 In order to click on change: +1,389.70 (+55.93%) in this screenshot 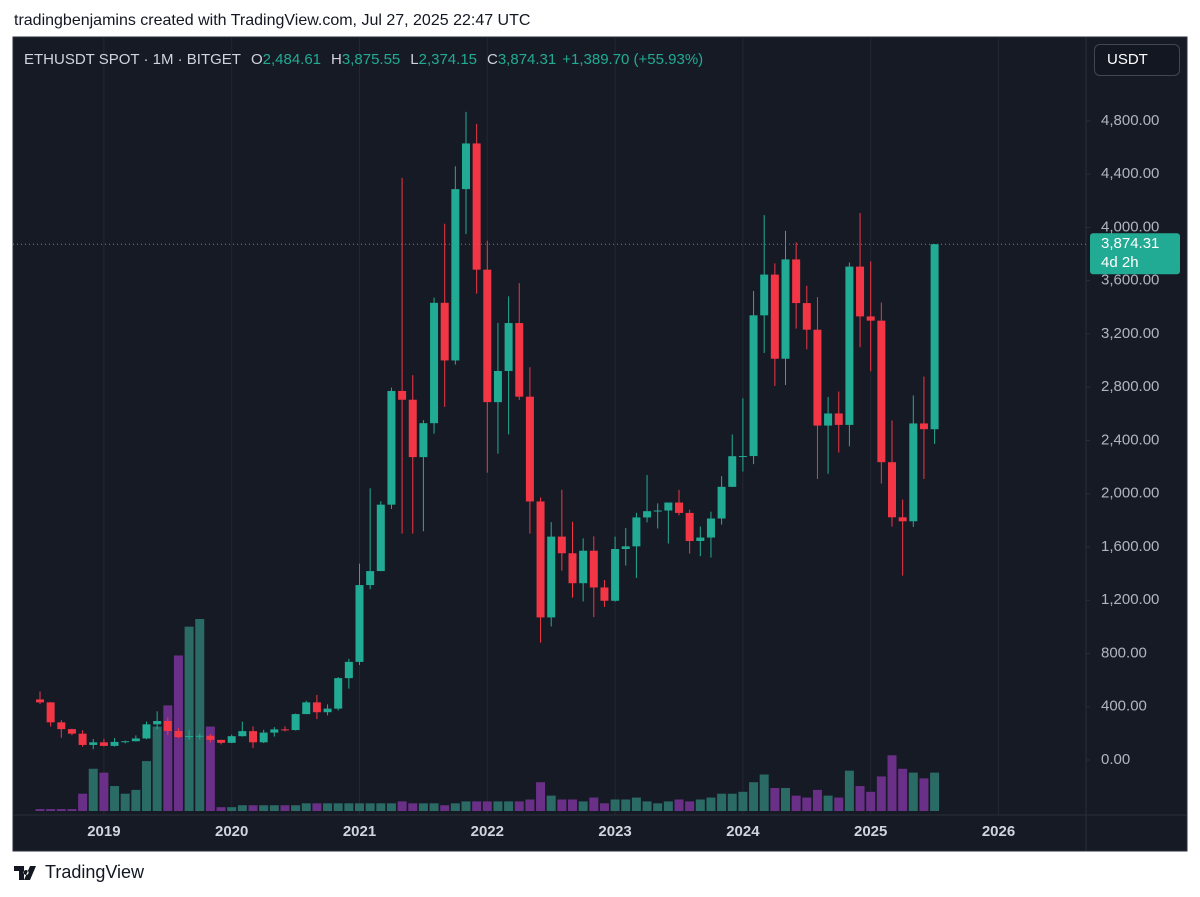, I will do `click(633, 59)`.